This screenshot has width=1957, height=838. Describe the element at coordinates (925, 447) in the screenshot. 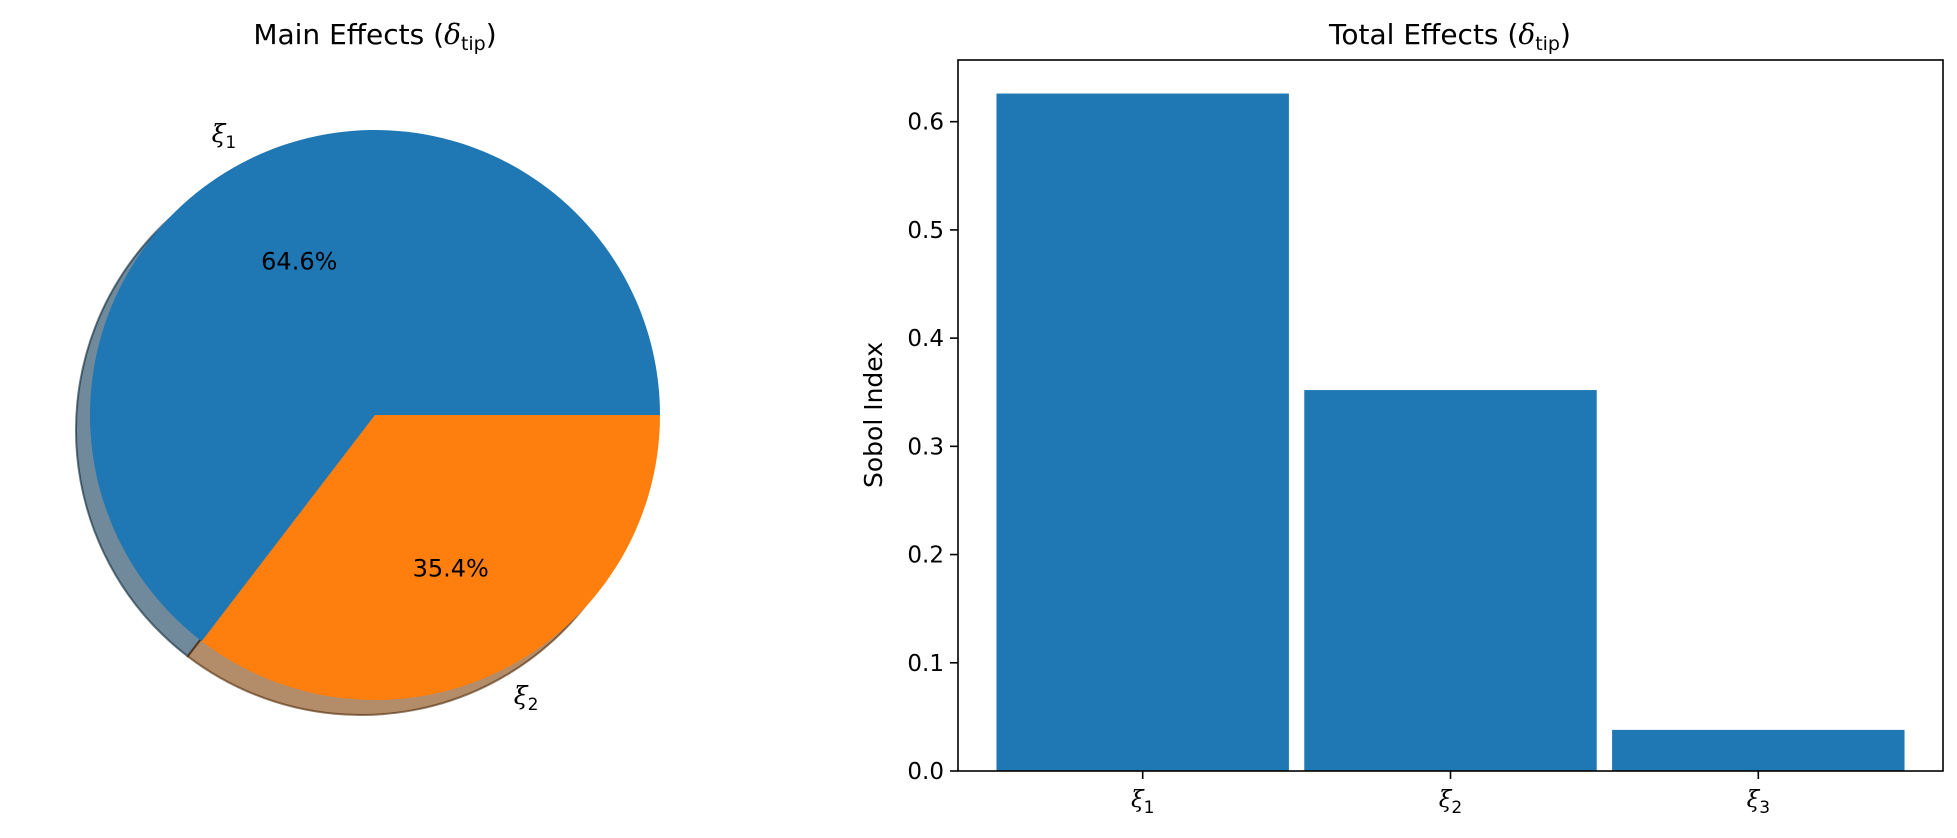

I see `y-tick-label: 0.3` at that location.